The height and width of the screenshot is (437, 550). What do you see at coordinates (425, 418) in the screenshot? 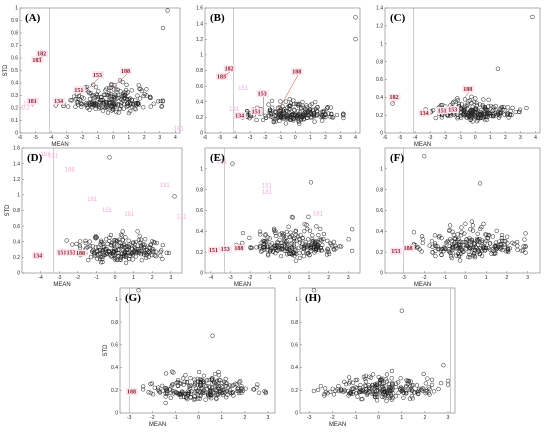
I see `x-tick-label: 2` at bounding box center [425, 418].